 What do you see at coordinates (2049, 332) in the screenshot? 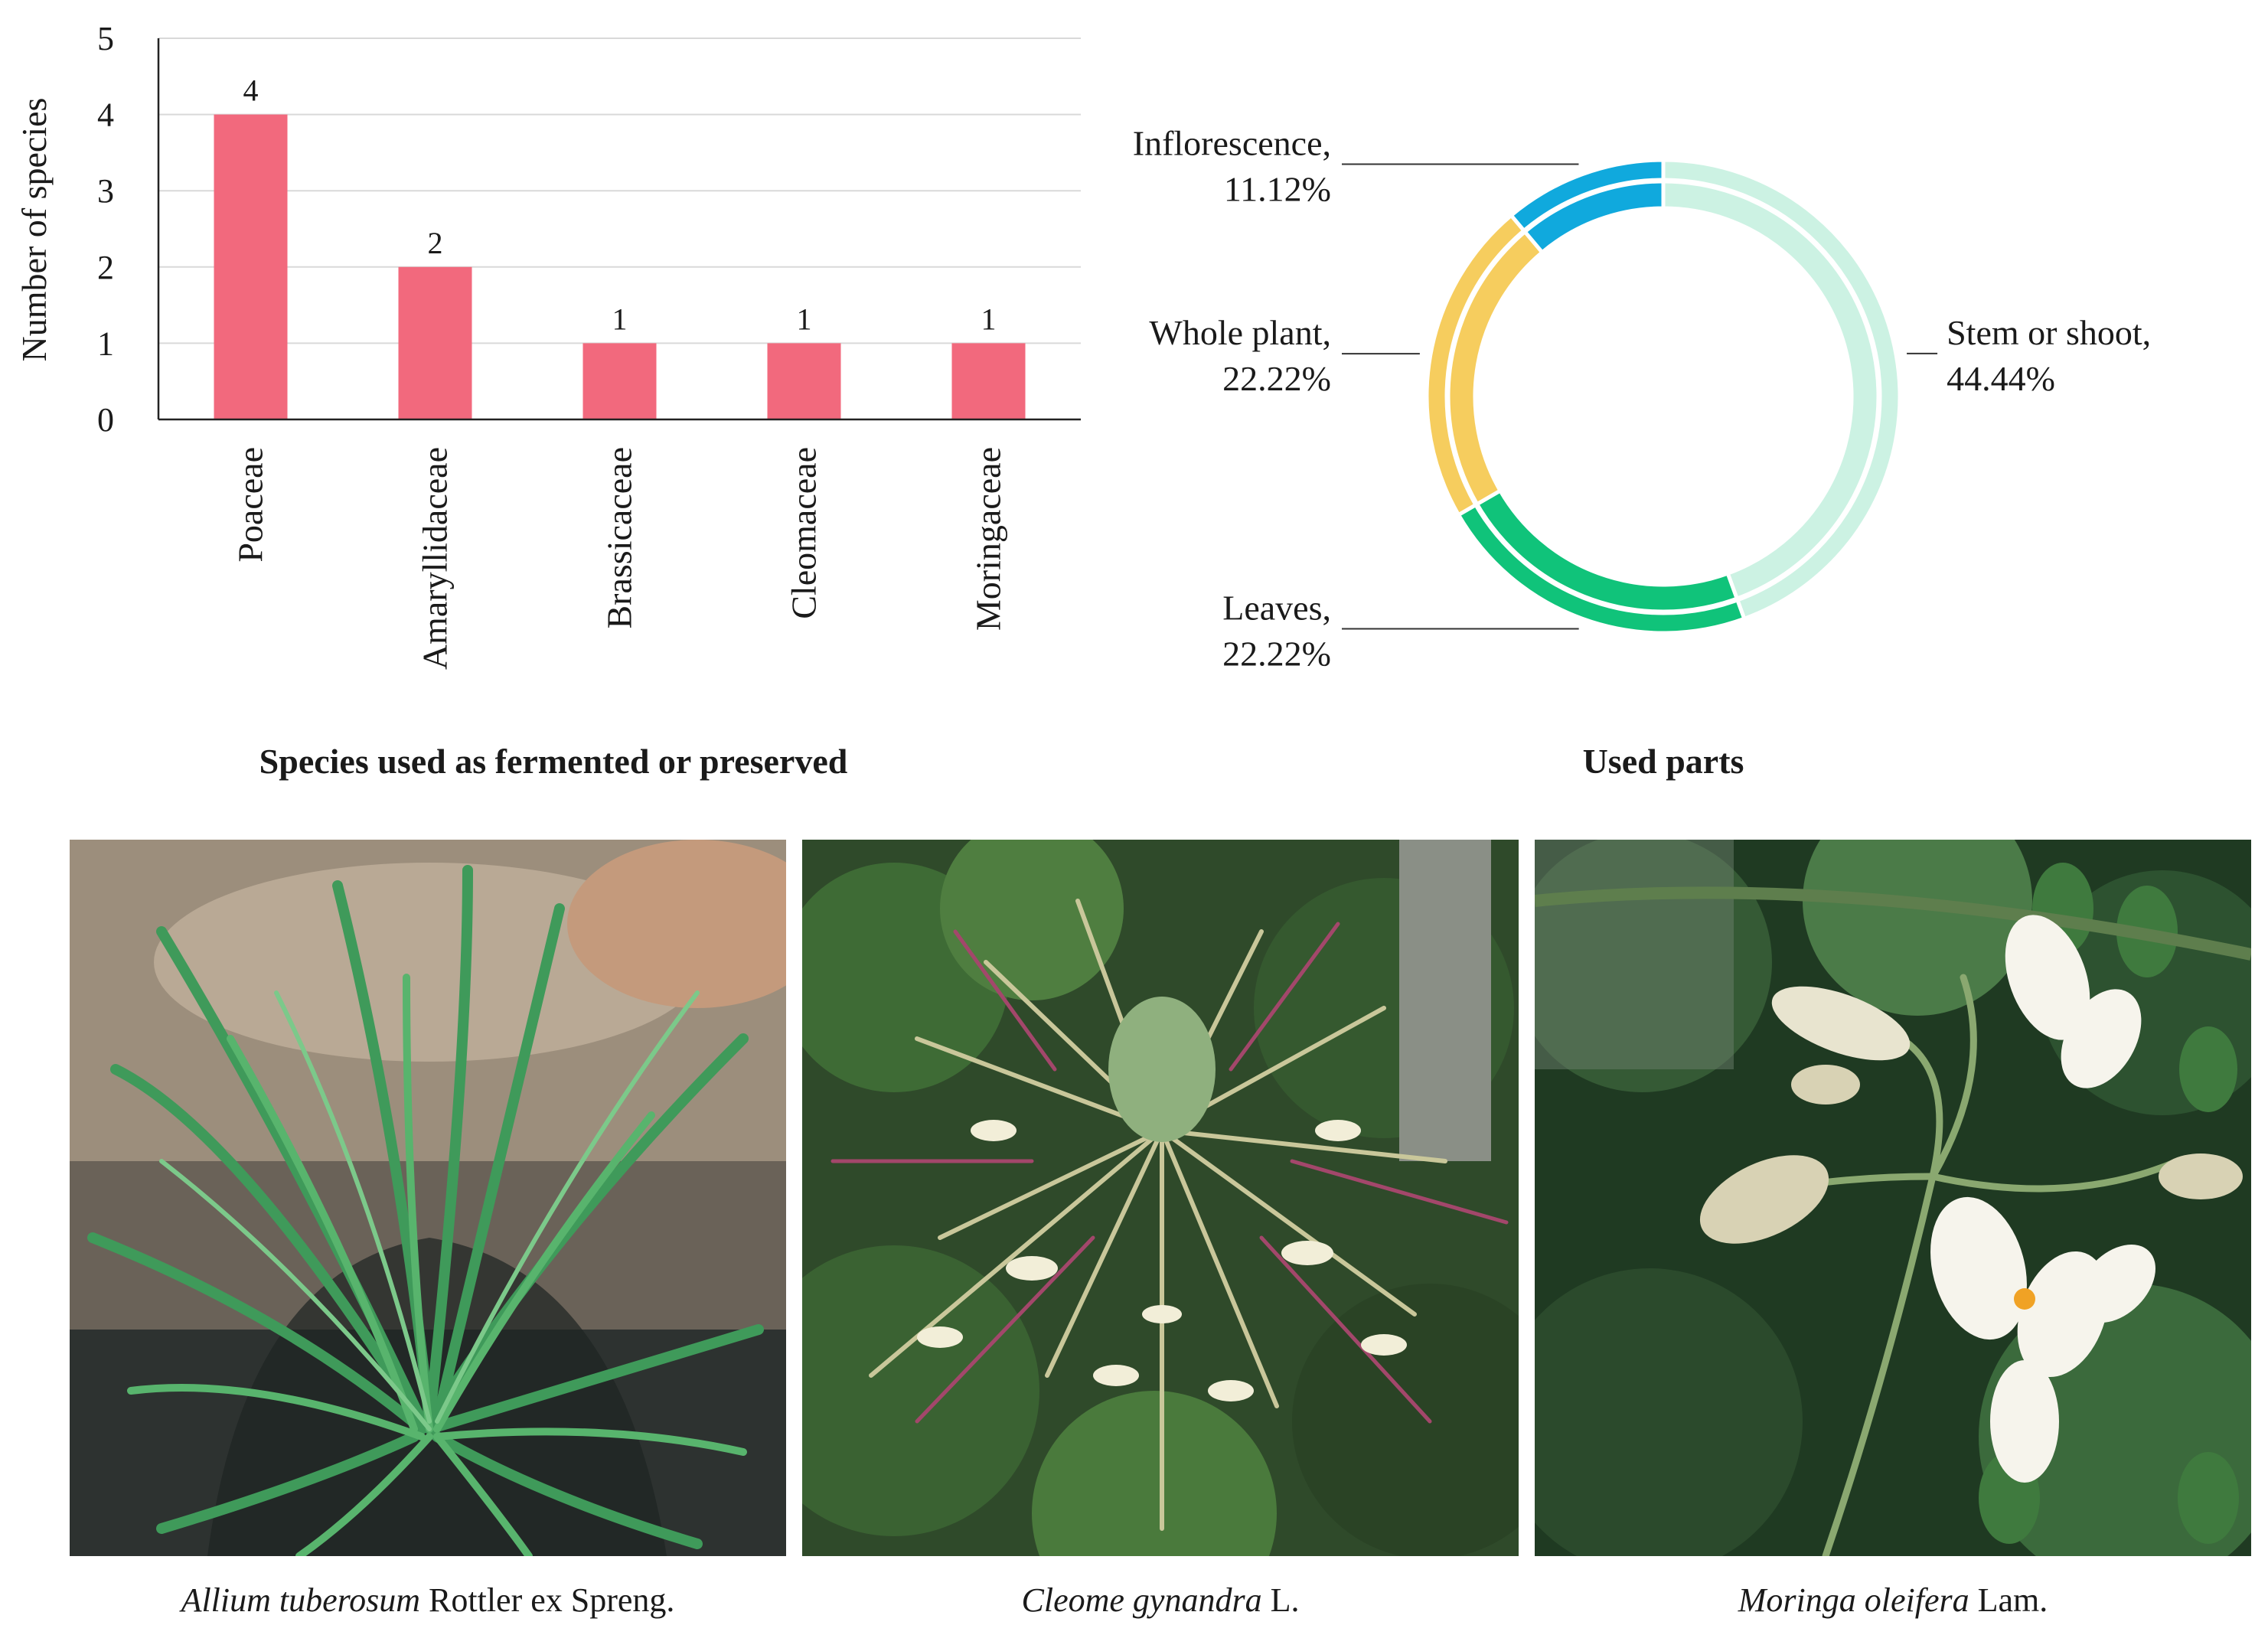
I see `donut-label-stem-or-shoot: Stem or shoot,` at bounding box center [2049, 332].